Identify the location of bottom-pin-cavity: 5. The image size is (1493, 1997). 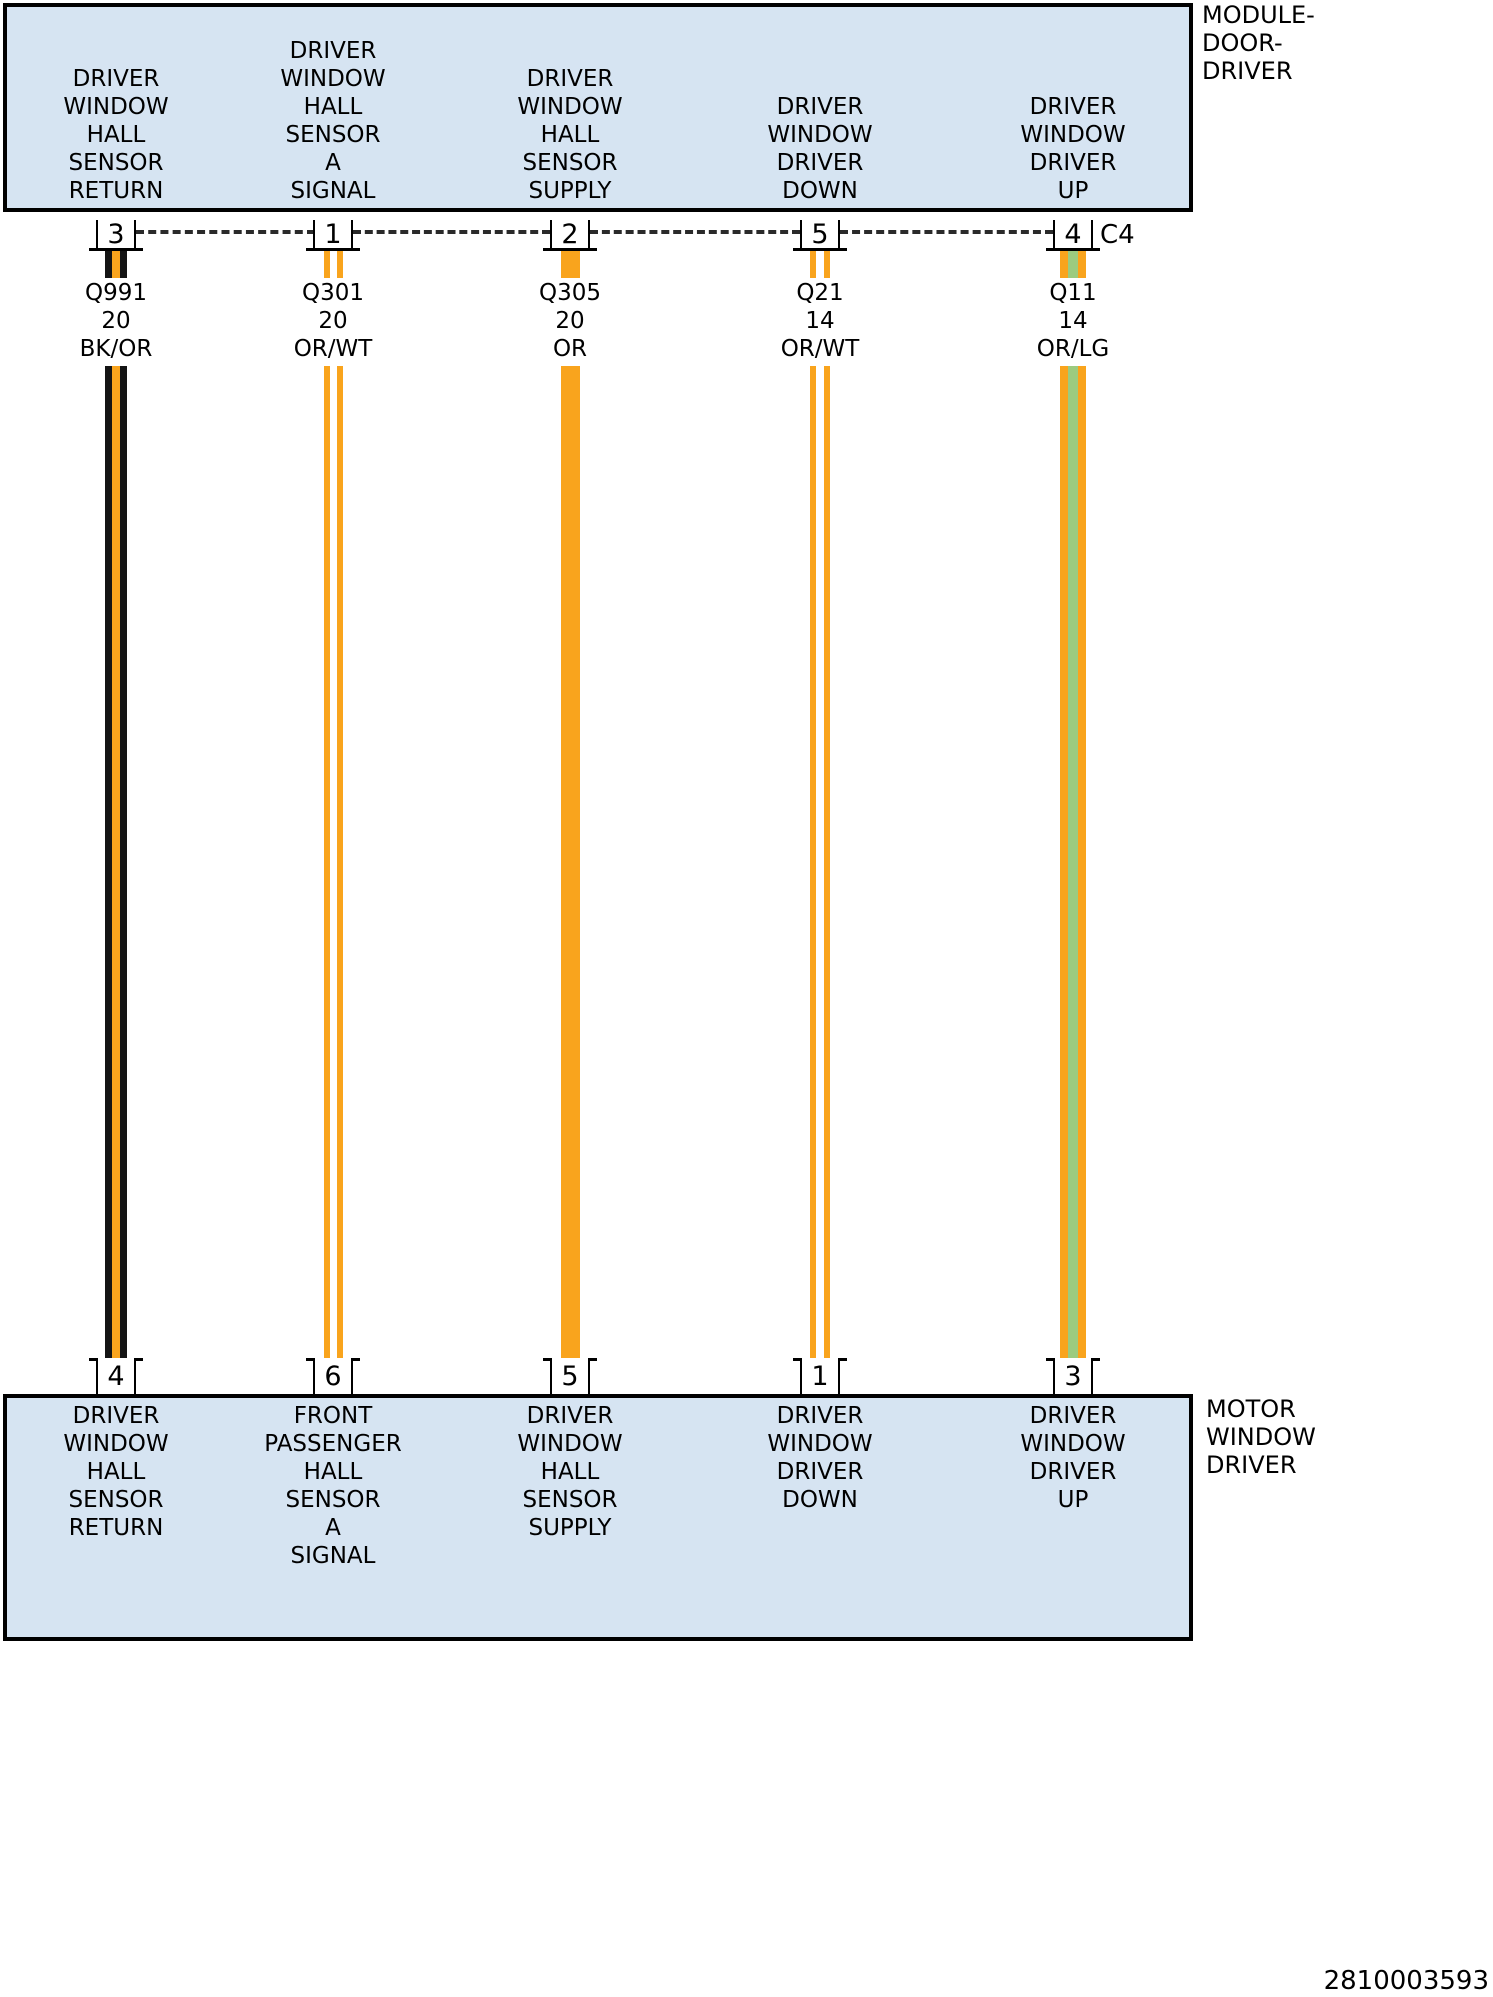
(570, 1376).